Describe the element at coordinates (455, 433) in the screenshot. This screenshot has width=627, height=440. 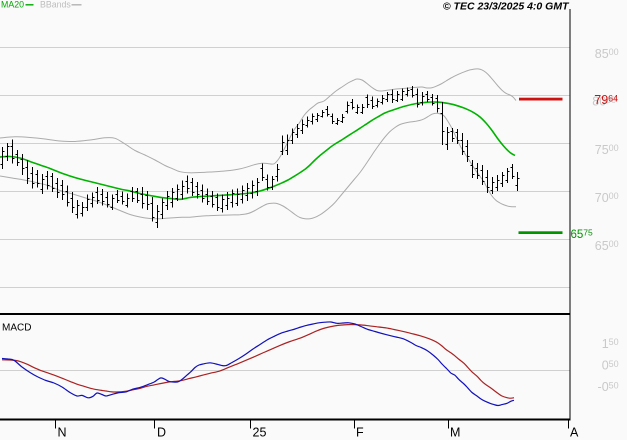
I see `svg-text: M` at that location.